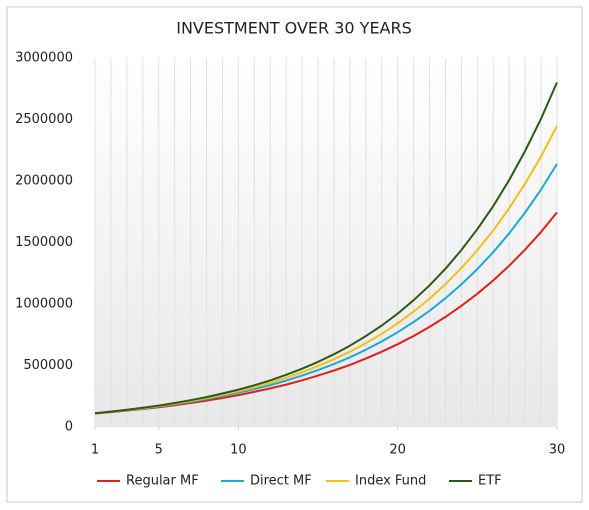 This screenshot has width=589, height=510. Describe the element at coordinates (557, 450) in the screenshot. I see `x-tick-label: 30` at that location.